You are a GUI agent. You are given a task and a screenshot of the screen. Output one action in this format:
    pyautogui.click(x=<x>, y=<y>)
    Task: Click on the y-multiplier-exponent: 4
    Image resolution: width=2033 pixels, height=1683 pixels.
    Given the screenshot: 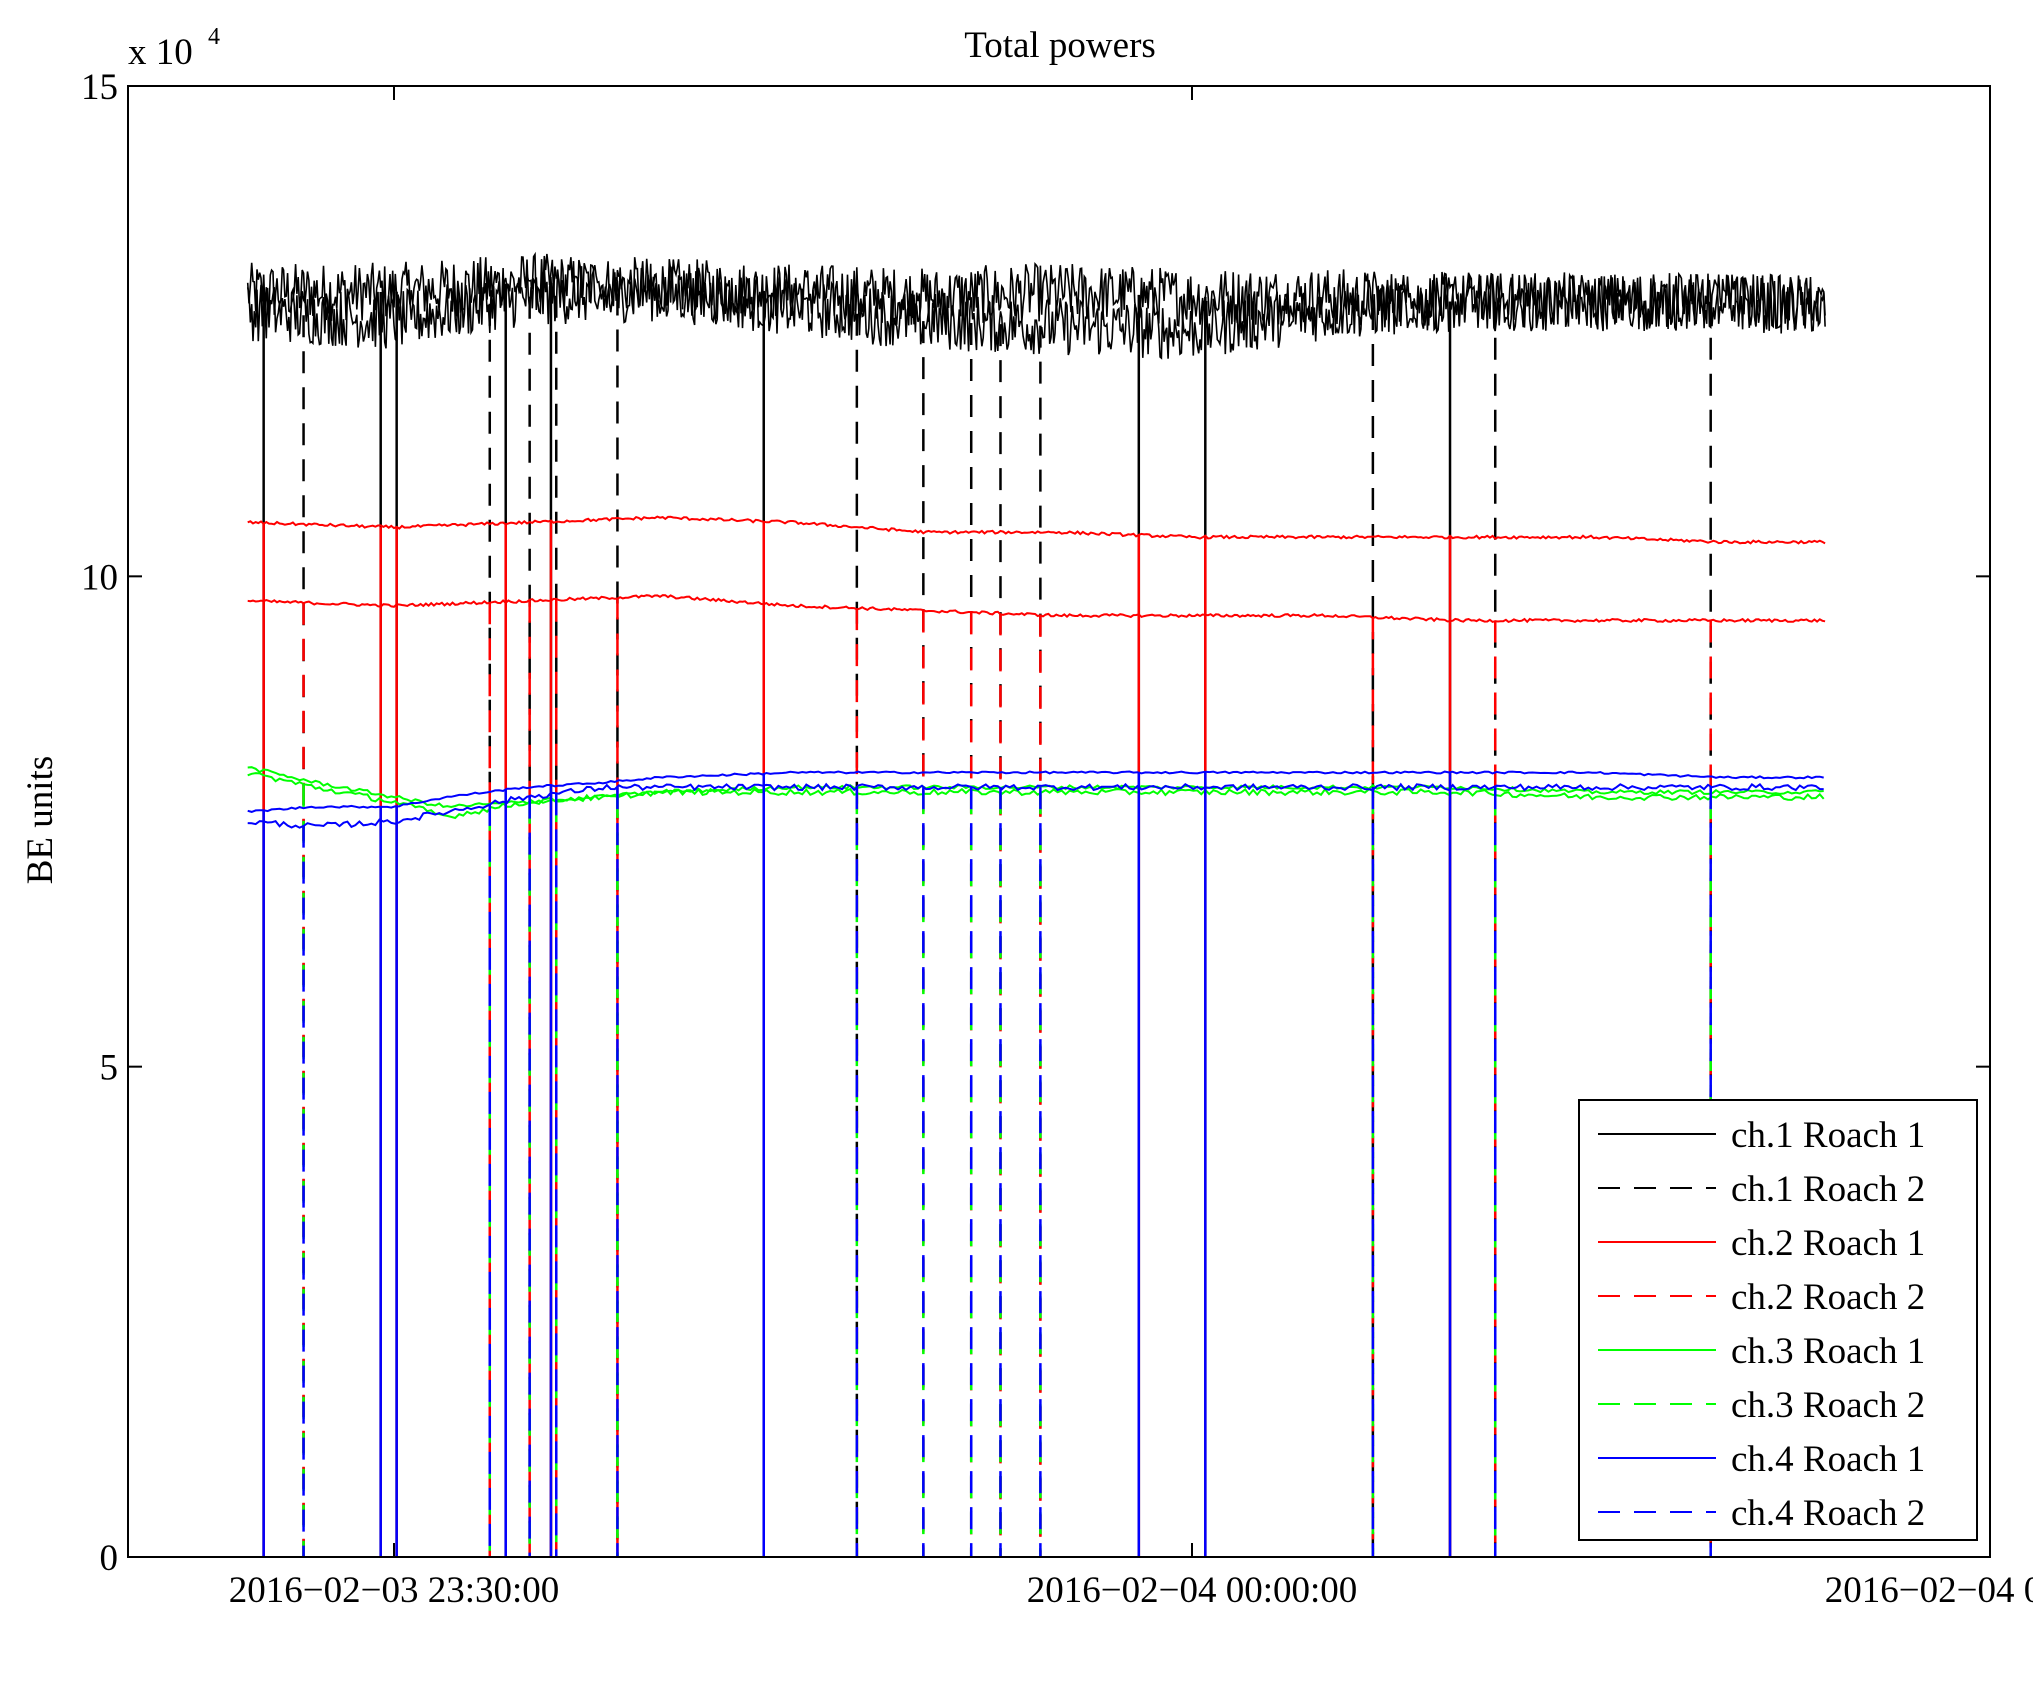 What is the action you would take?
    pyautogui.click(x=214, y=37)
    